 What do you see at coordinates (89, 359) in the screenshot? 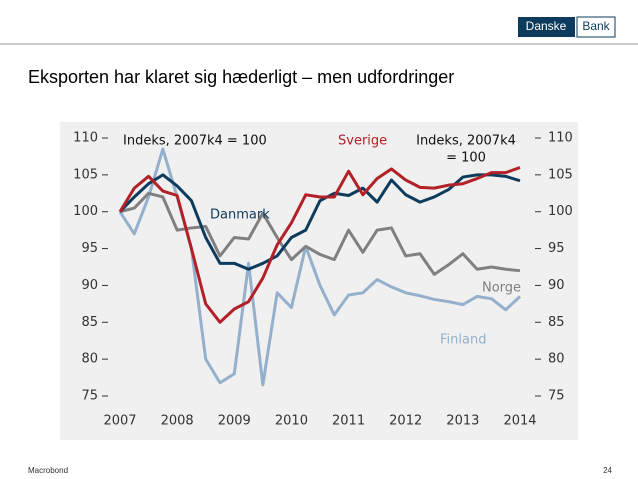
I see `y-tick-label: 80` at bounding box center [89, 359].